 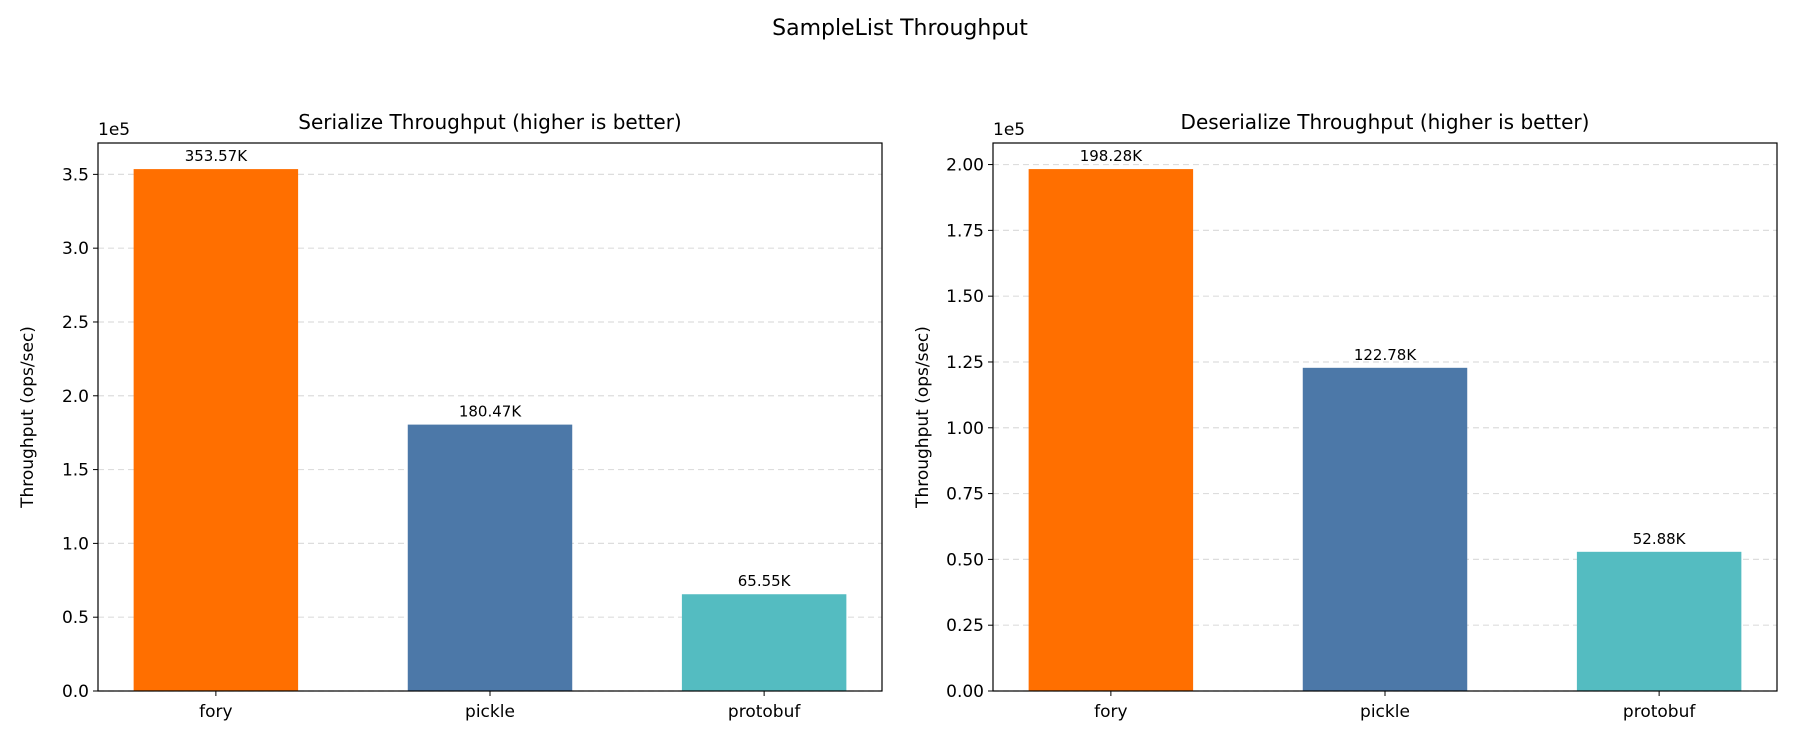 I want to click on y-tick-label: 1.50, so click(x=965, y=297).